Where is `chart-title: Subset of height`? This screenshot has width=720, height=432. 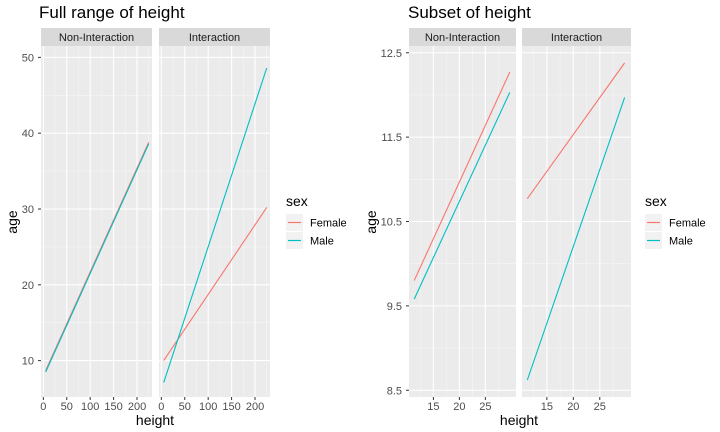 chart-title: Subset of height is located at coordinates (469, 12).